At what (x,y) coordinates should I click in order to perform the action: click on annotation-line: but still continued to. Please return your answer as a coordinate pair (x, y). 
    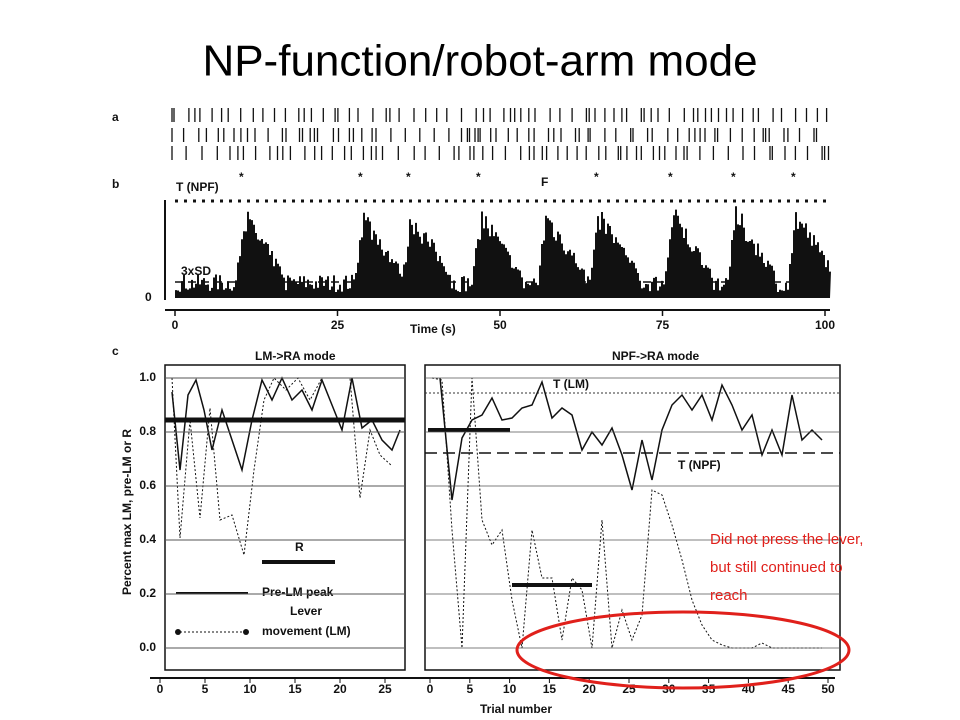
    Looking at the image, I should click on (776, 567).